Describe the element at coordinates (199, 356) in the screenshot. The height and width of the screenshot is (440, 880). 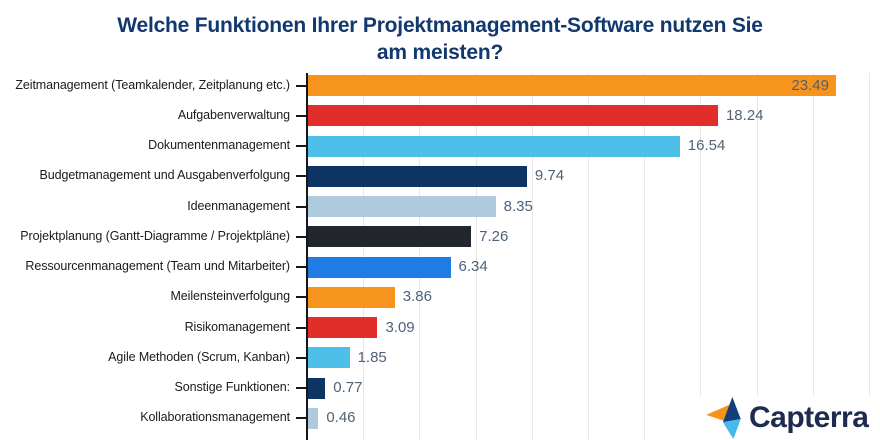
I see `category-label: Agile Methoden (Scrum, Kanban)` at that location.